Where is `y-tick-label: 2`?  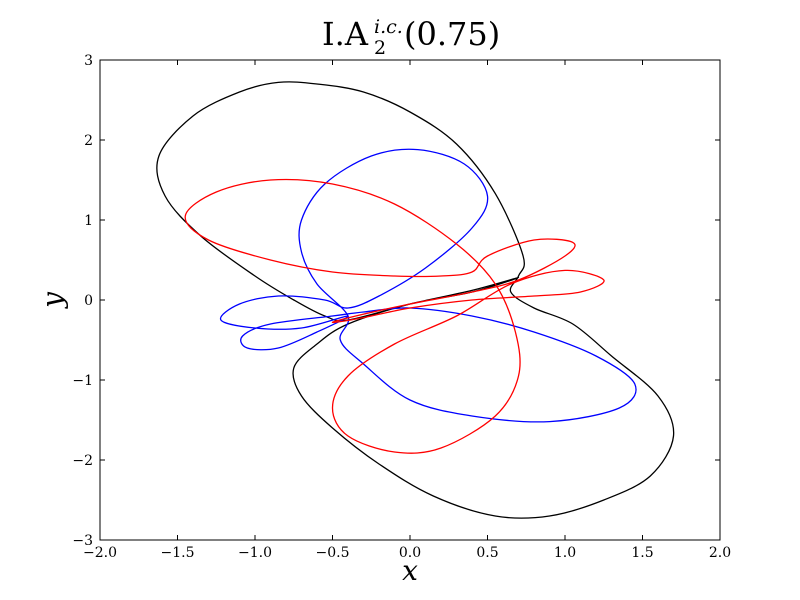
y-tick-label: 2 is located at coordinates (88, 141).